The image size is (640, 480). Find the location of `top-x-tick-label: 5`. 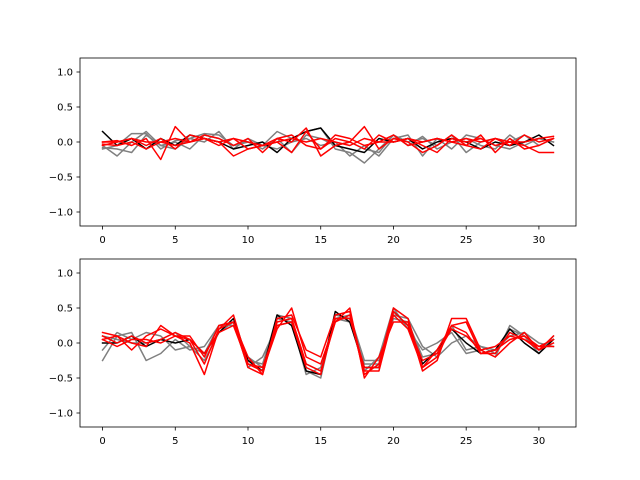

top-x-tick-label: 5 is located at coordinates (175, 240).